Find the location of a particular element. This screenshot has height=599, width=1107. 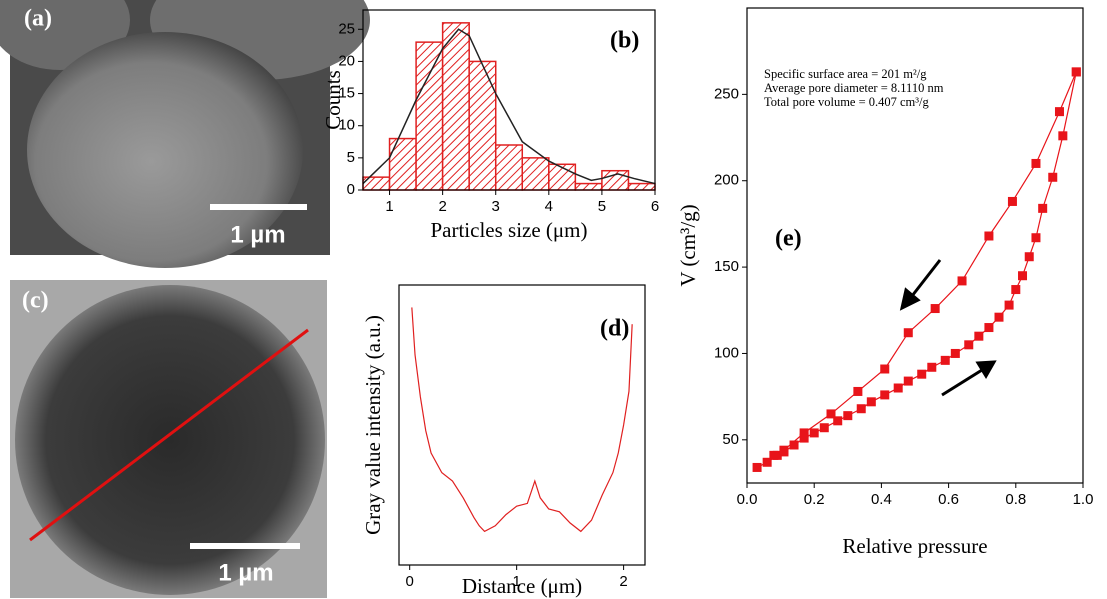

arrows is located at coordinates (948, 328).